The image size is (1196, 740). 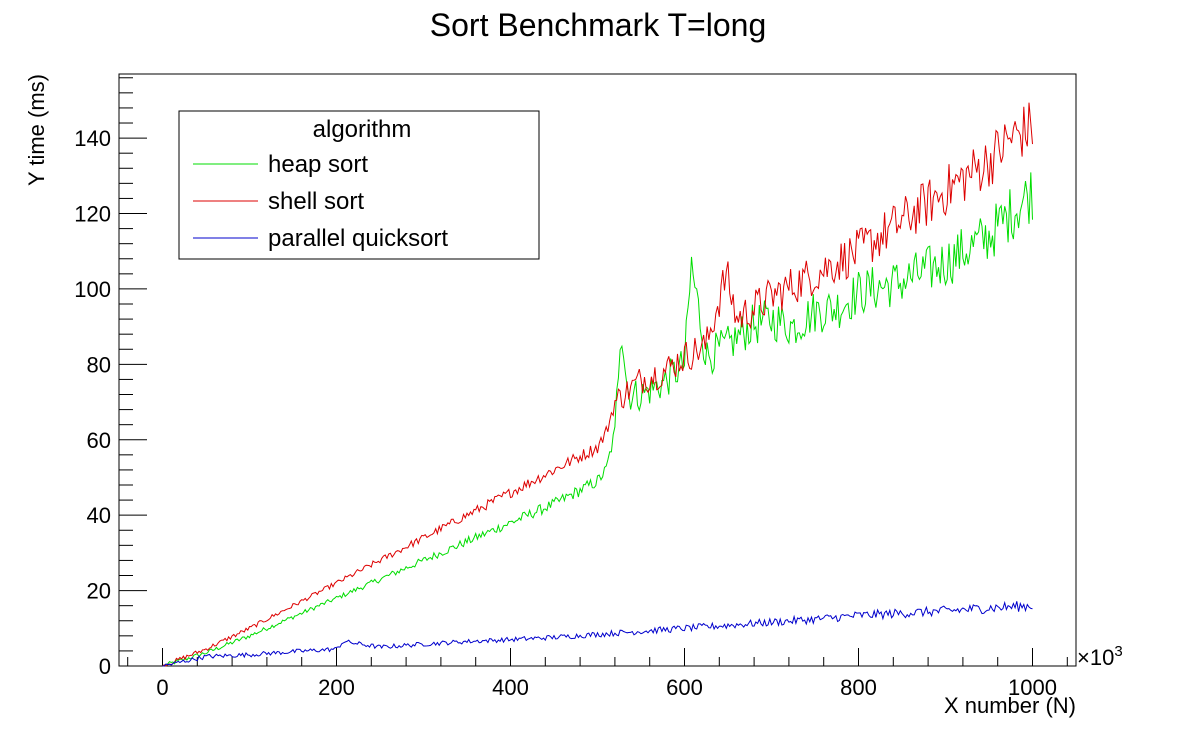 I want to click on legend-label: parallel quicksort, so click(x=358, y=238).